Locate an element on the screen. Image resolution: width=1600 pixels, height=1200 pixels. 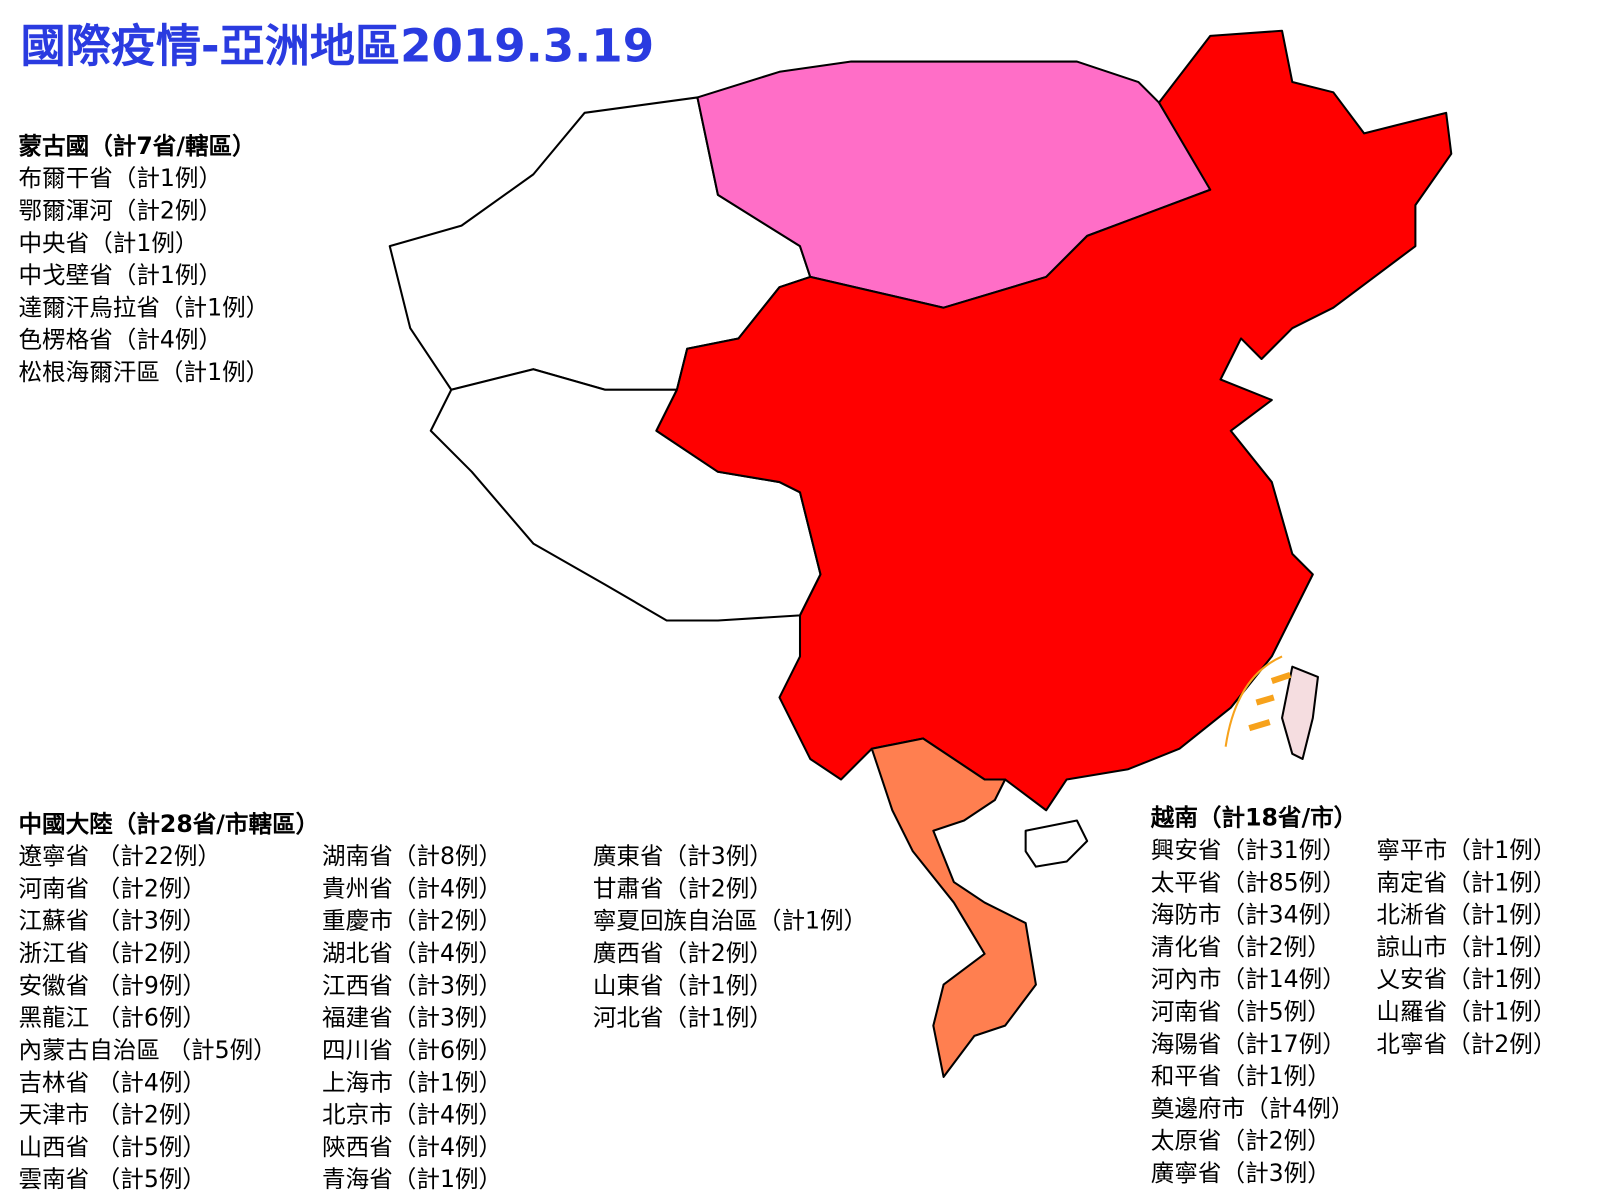
vietnam-item: 北寧省（計2例） is located at coordinates (1466, 1044).